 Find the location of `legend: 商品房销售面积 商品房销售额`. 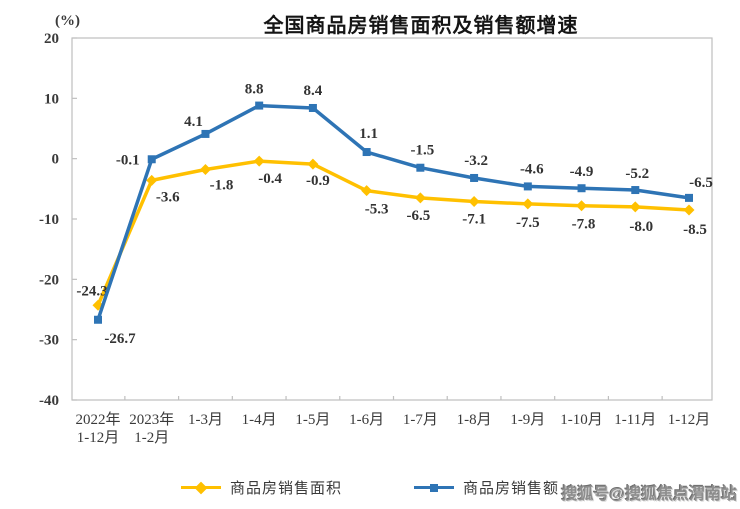

legend: 商品房销售面积 商品房销售额 is located at coordinates (370, 487).